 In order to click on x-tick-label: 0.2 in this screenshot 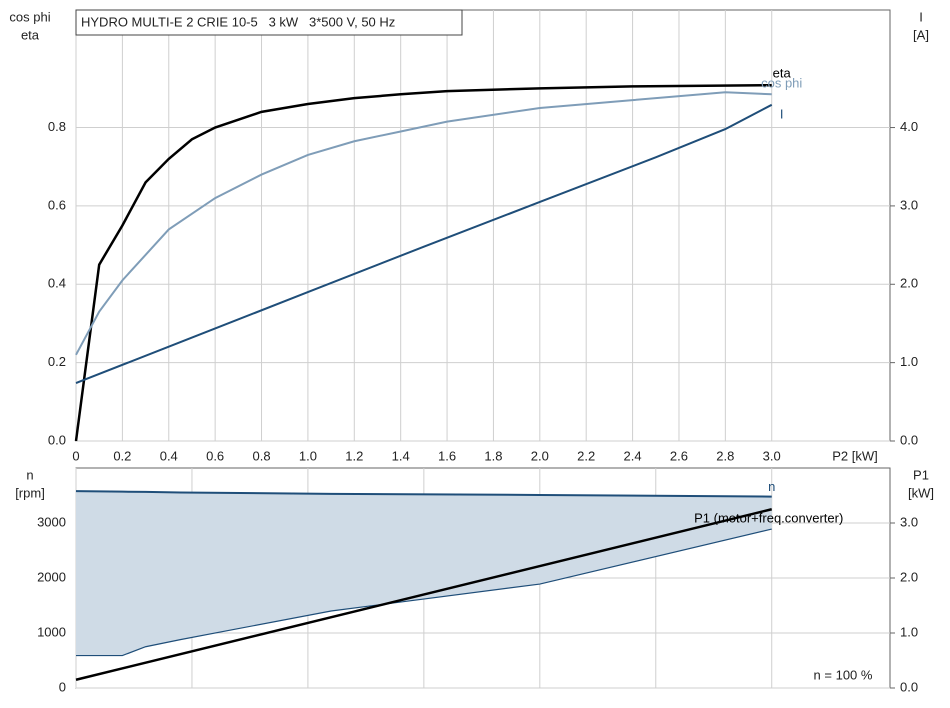, I will do `click(122, 455)`.